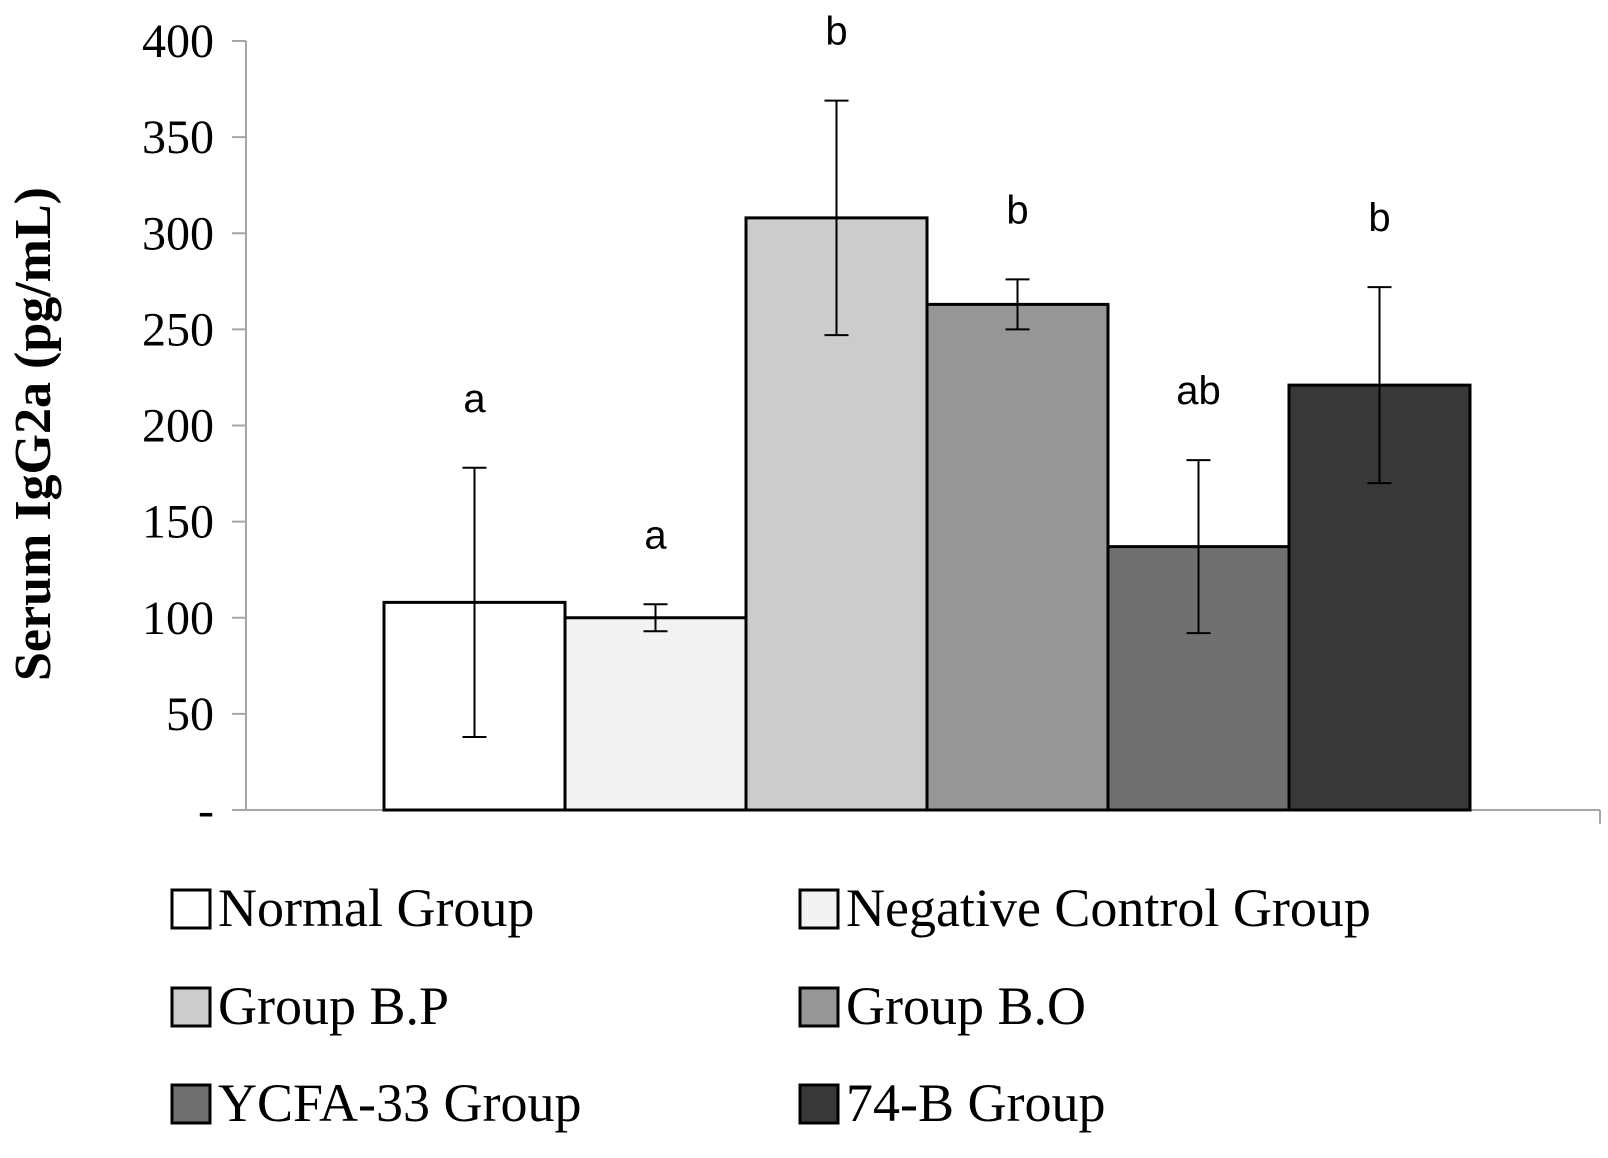  Describe the element at coordinates (178, 137) in the screenshot. I see `y-tick-label: 350` at that location.